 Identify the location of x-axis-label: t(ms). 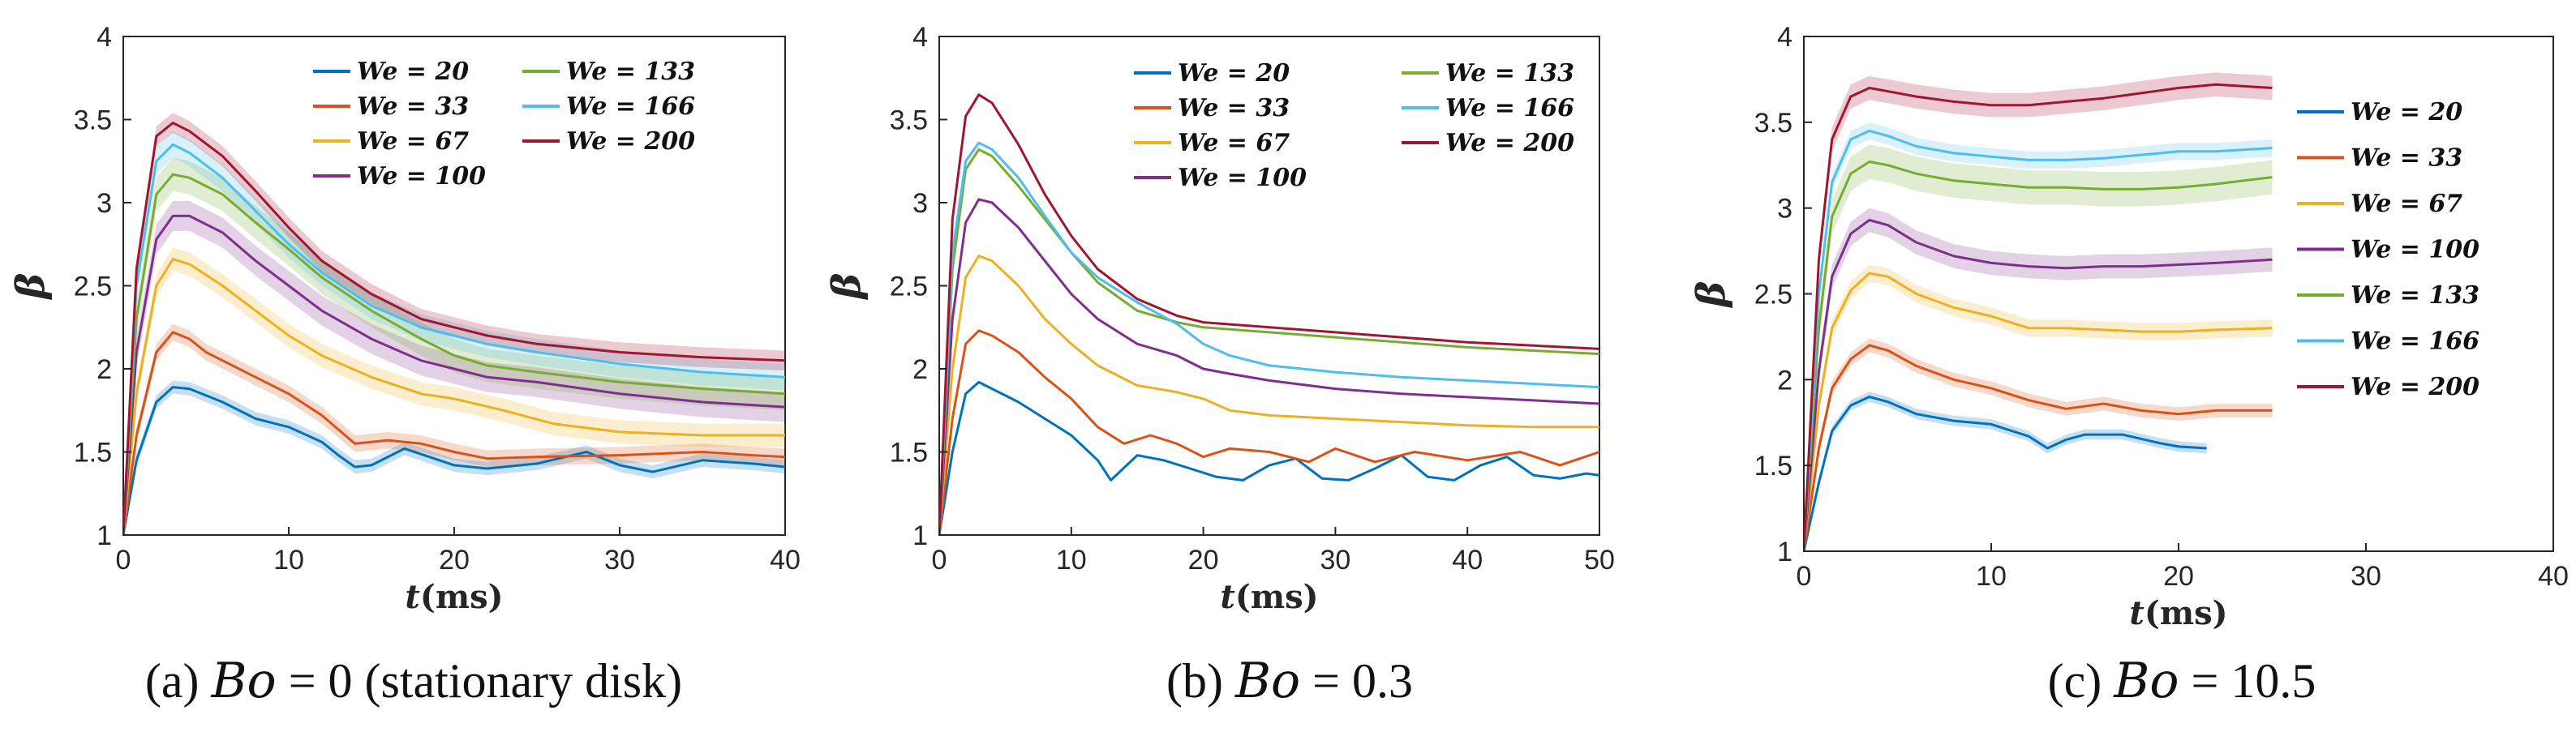
(1269, 597).